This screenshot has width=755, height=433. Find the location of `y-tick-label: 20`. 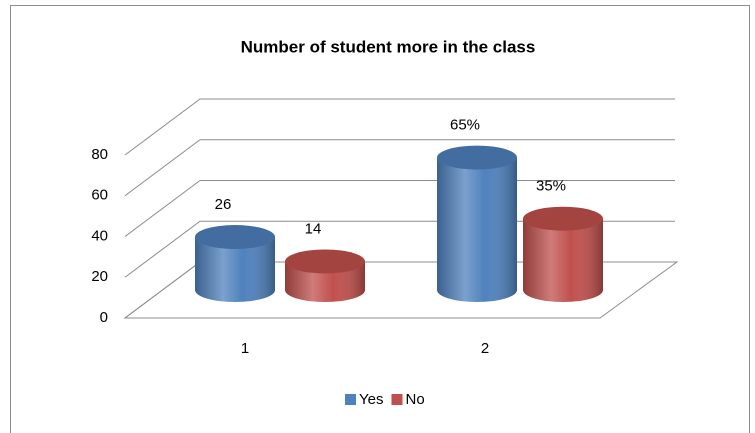

y-tick-label: 20 is located at coordinates (99, 276).